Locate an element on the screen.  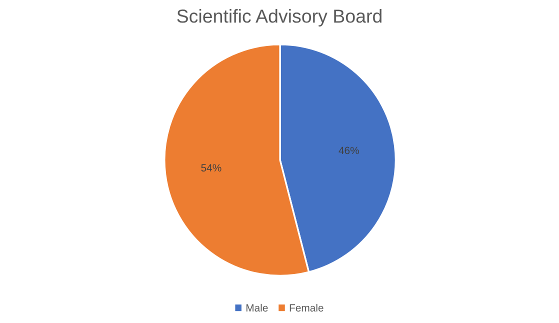
legend-label: Male is located at coordinates (257, 308).